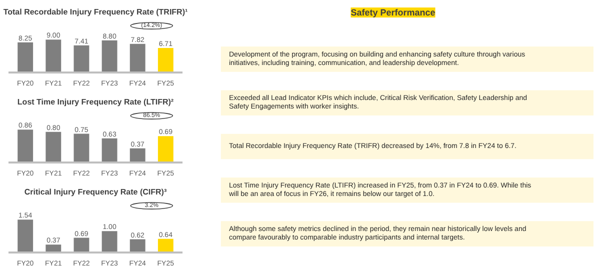 The width and height of the screenshot is (602, 272). I want to click on chart-title: Lost Time Injury Frequency Rate (LTIFR)², so click(95, 102).